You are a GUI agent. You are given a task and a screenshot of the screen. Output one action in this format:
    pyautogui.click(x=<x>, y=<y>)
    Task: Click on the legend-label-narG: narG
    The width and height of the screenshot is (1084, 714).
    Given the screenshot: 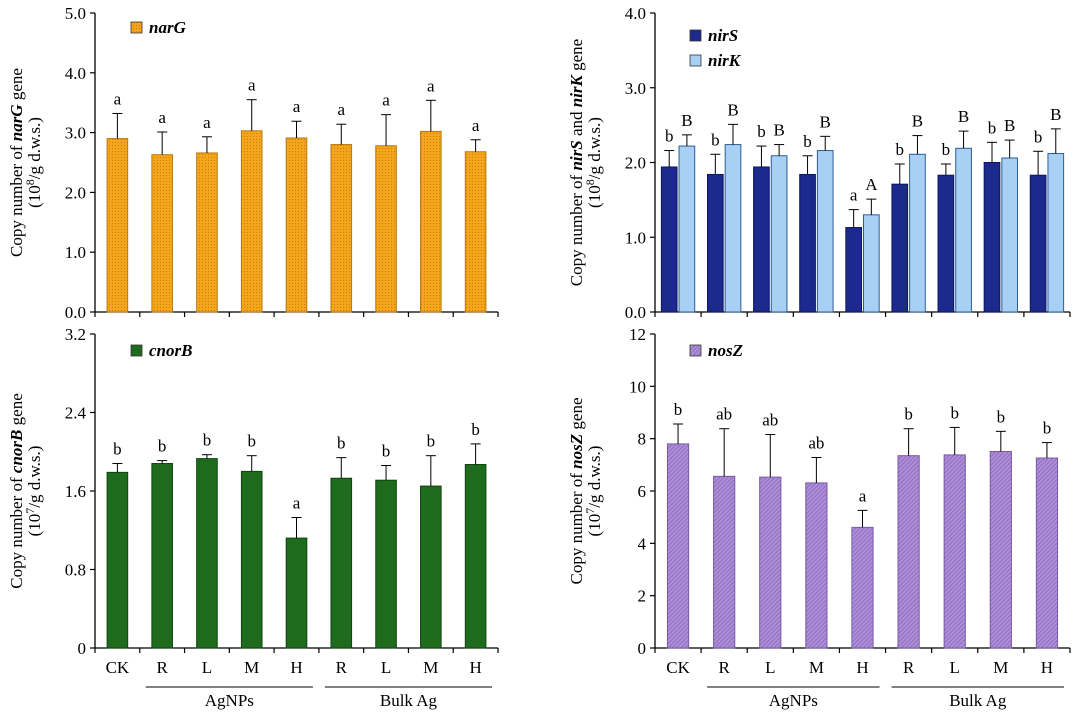 What is the action you would take?
    pyautogui.click(x=168, y=27)
    